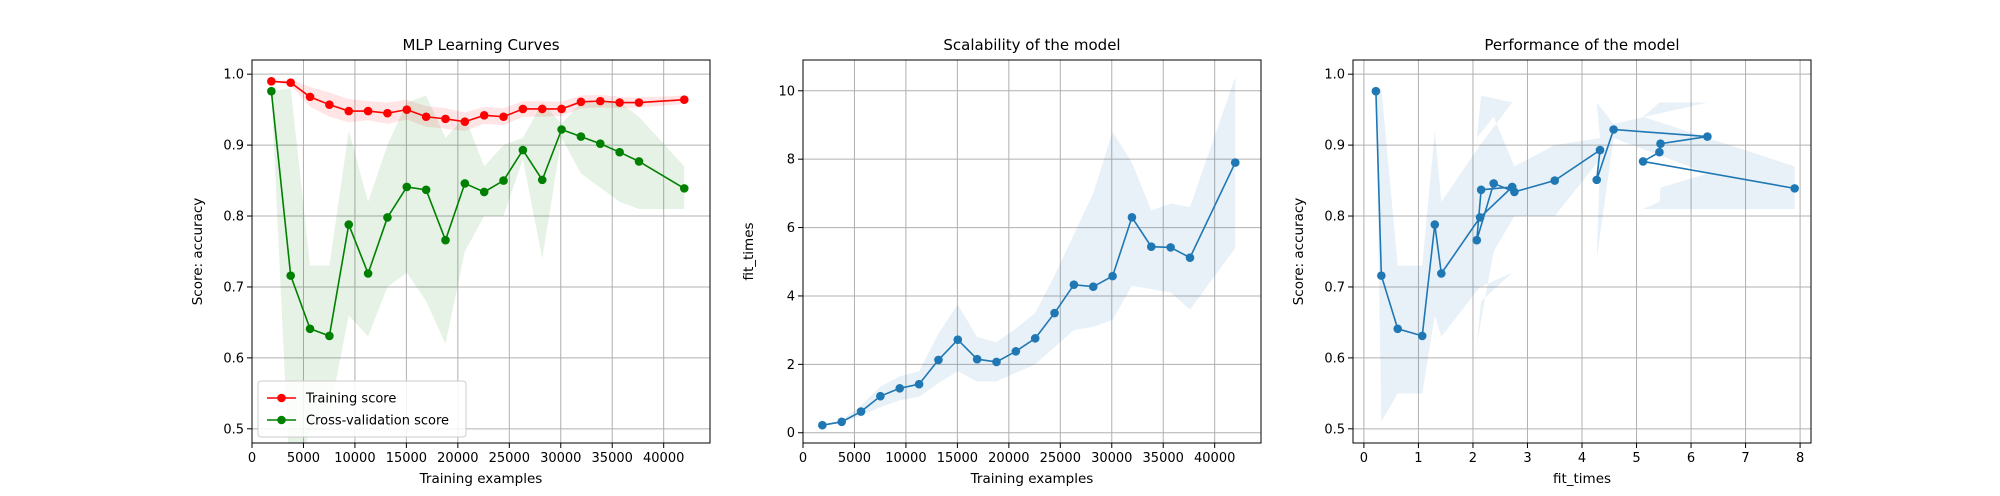 This screenshot has width=2000, height=496. I want to click on x-tick-label: 30000, so click(560, 458).